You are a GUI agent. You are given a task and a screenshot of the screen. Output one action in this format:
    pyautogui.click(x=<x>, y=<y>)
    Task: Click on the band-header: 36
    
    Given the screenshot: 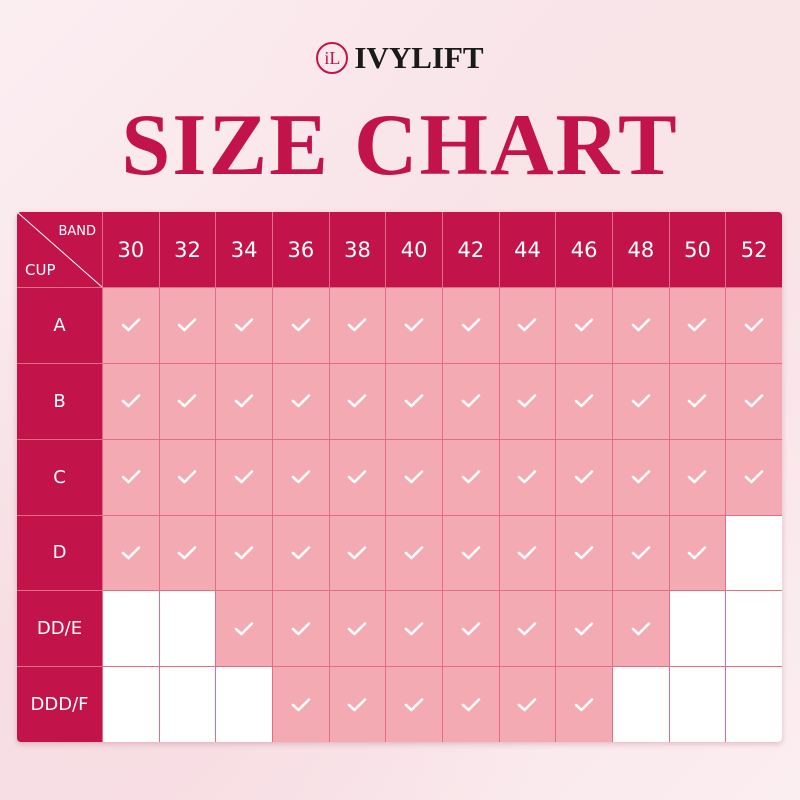 What is the action you would take?
    pyautogui.click(x=301, y=249)
    